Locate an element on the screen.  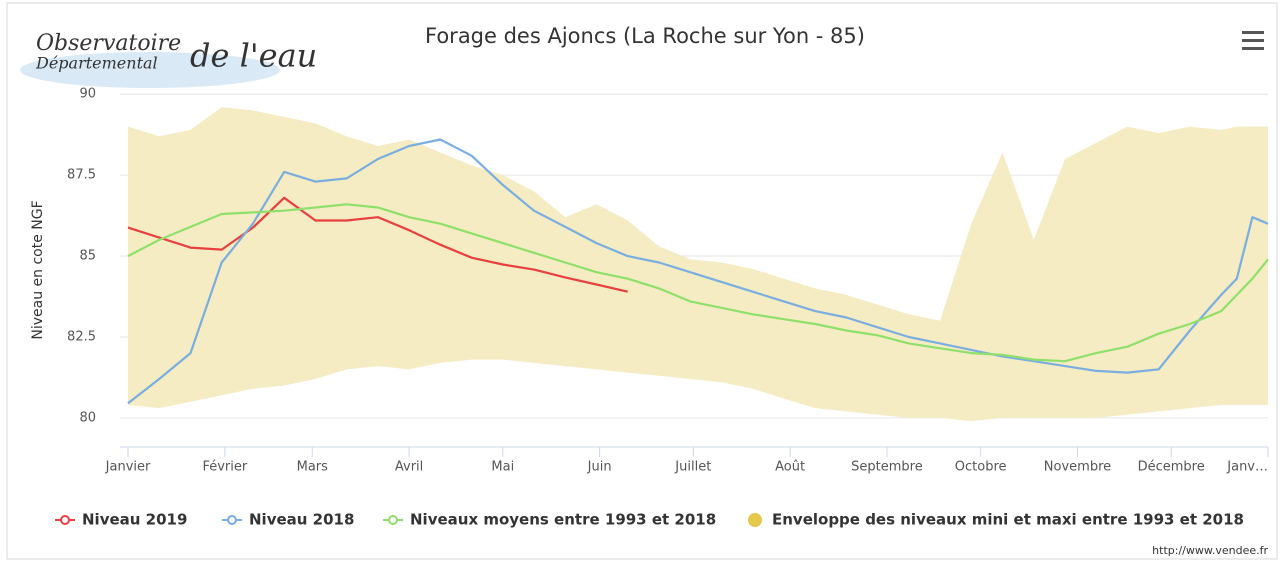
legend-label: Niveau 2019 is located at coordinates (134, 520).